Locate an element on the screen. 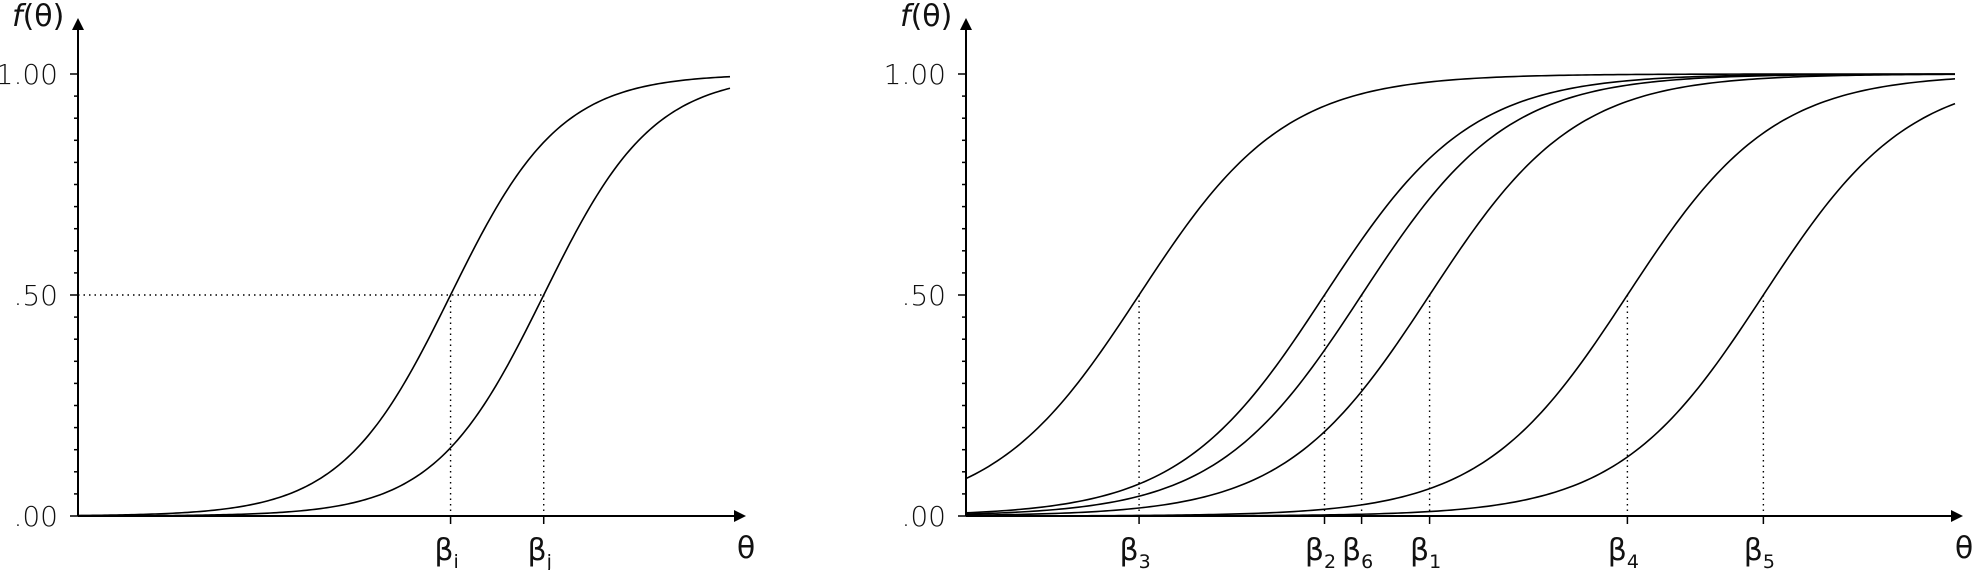 The image size is (1973, 570). beta-subscript: 4 is located at coordinates (1633, 560).